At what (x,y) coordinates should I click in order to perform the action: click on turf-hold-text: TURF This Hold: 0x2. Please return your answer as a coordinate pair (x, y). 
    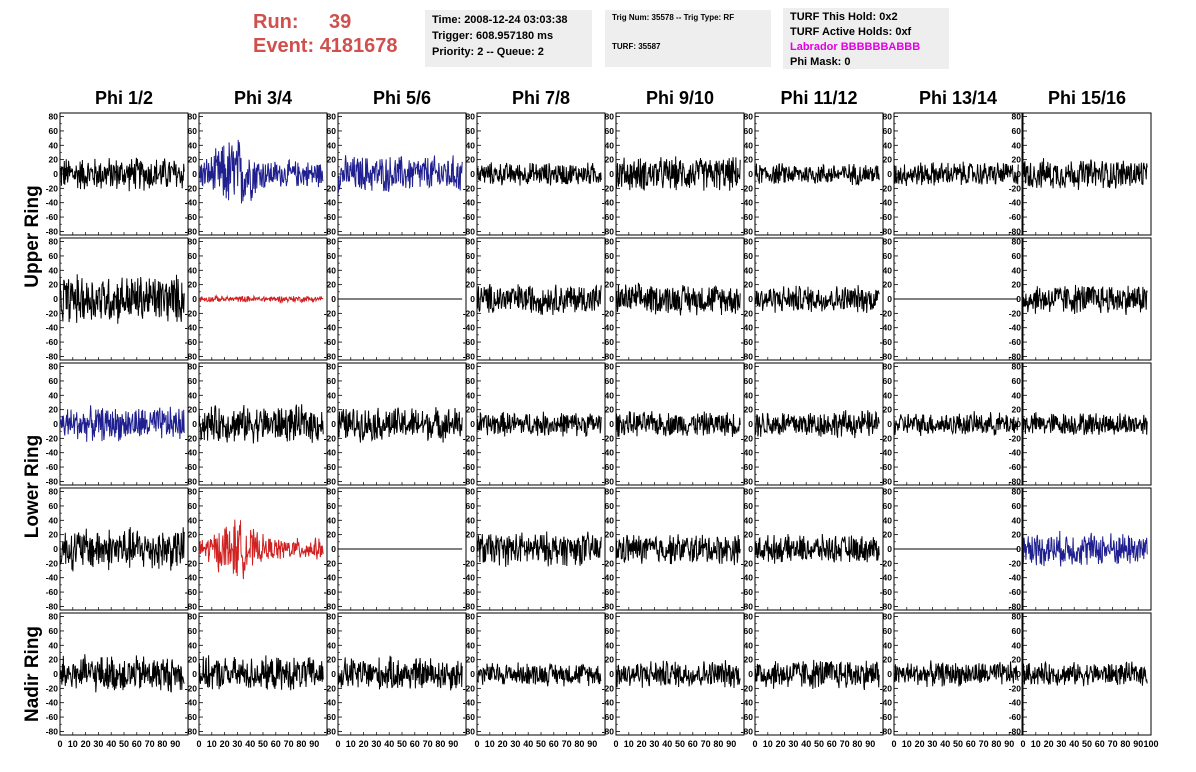
    Looking at the image, I should click on (844, 17).